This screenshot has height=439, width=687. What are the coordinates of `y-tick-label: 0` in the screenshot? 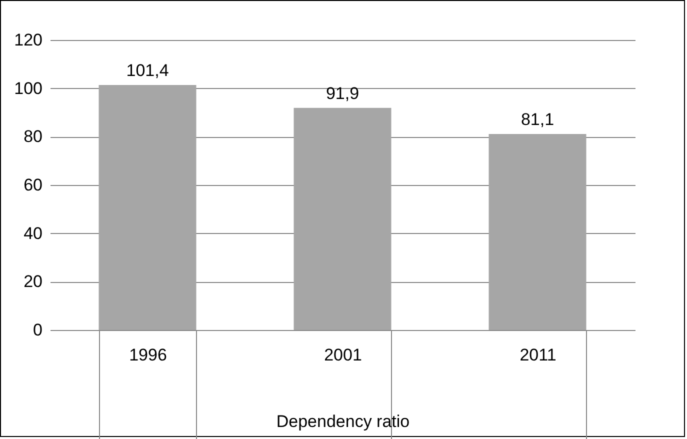 It's located at (37, 330).